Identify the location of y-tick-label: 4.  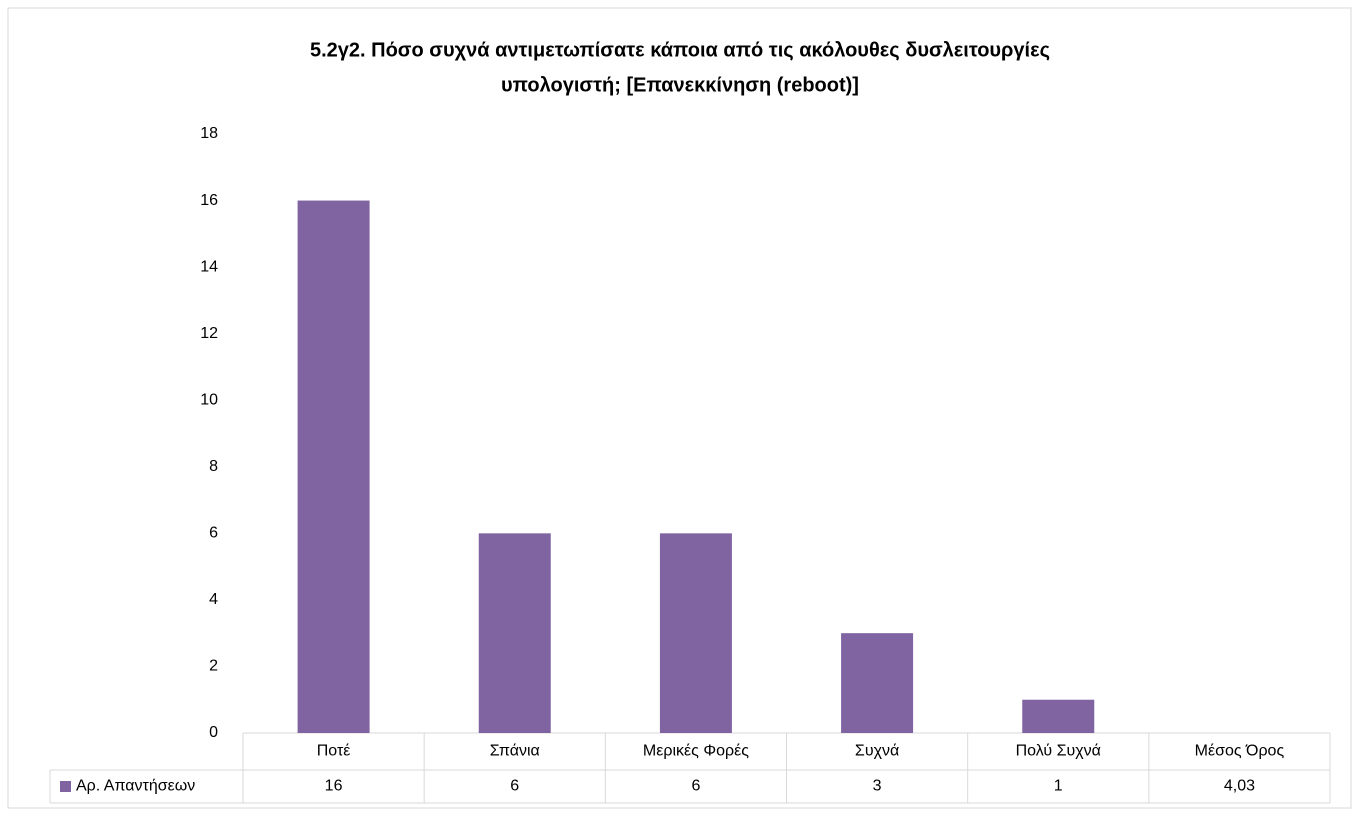
(213, 599).